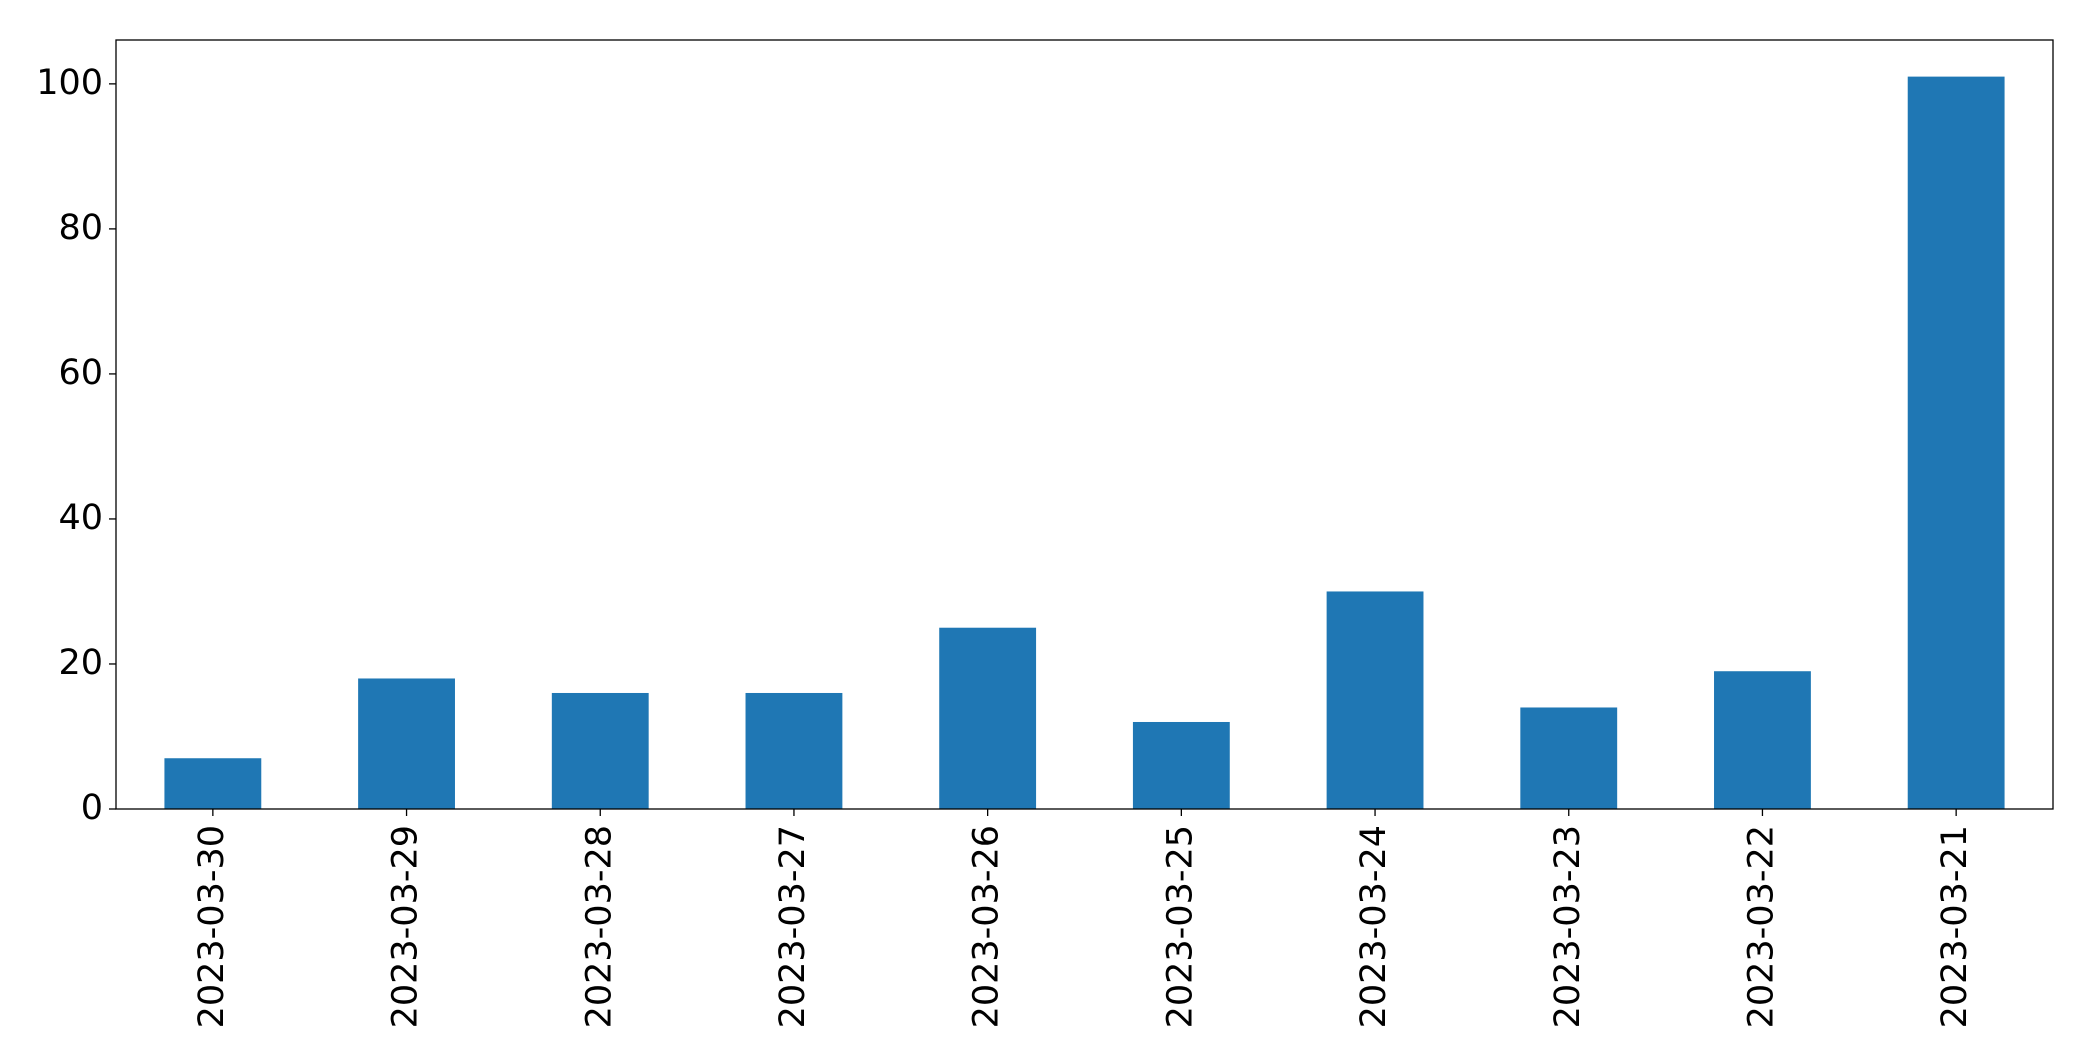 The image size is (2093, 1061). What do you see at coordinates (987, 926) in the screenshot?
I see `x-tick-label: 2023-03-26` at bounding box center [987, 926].